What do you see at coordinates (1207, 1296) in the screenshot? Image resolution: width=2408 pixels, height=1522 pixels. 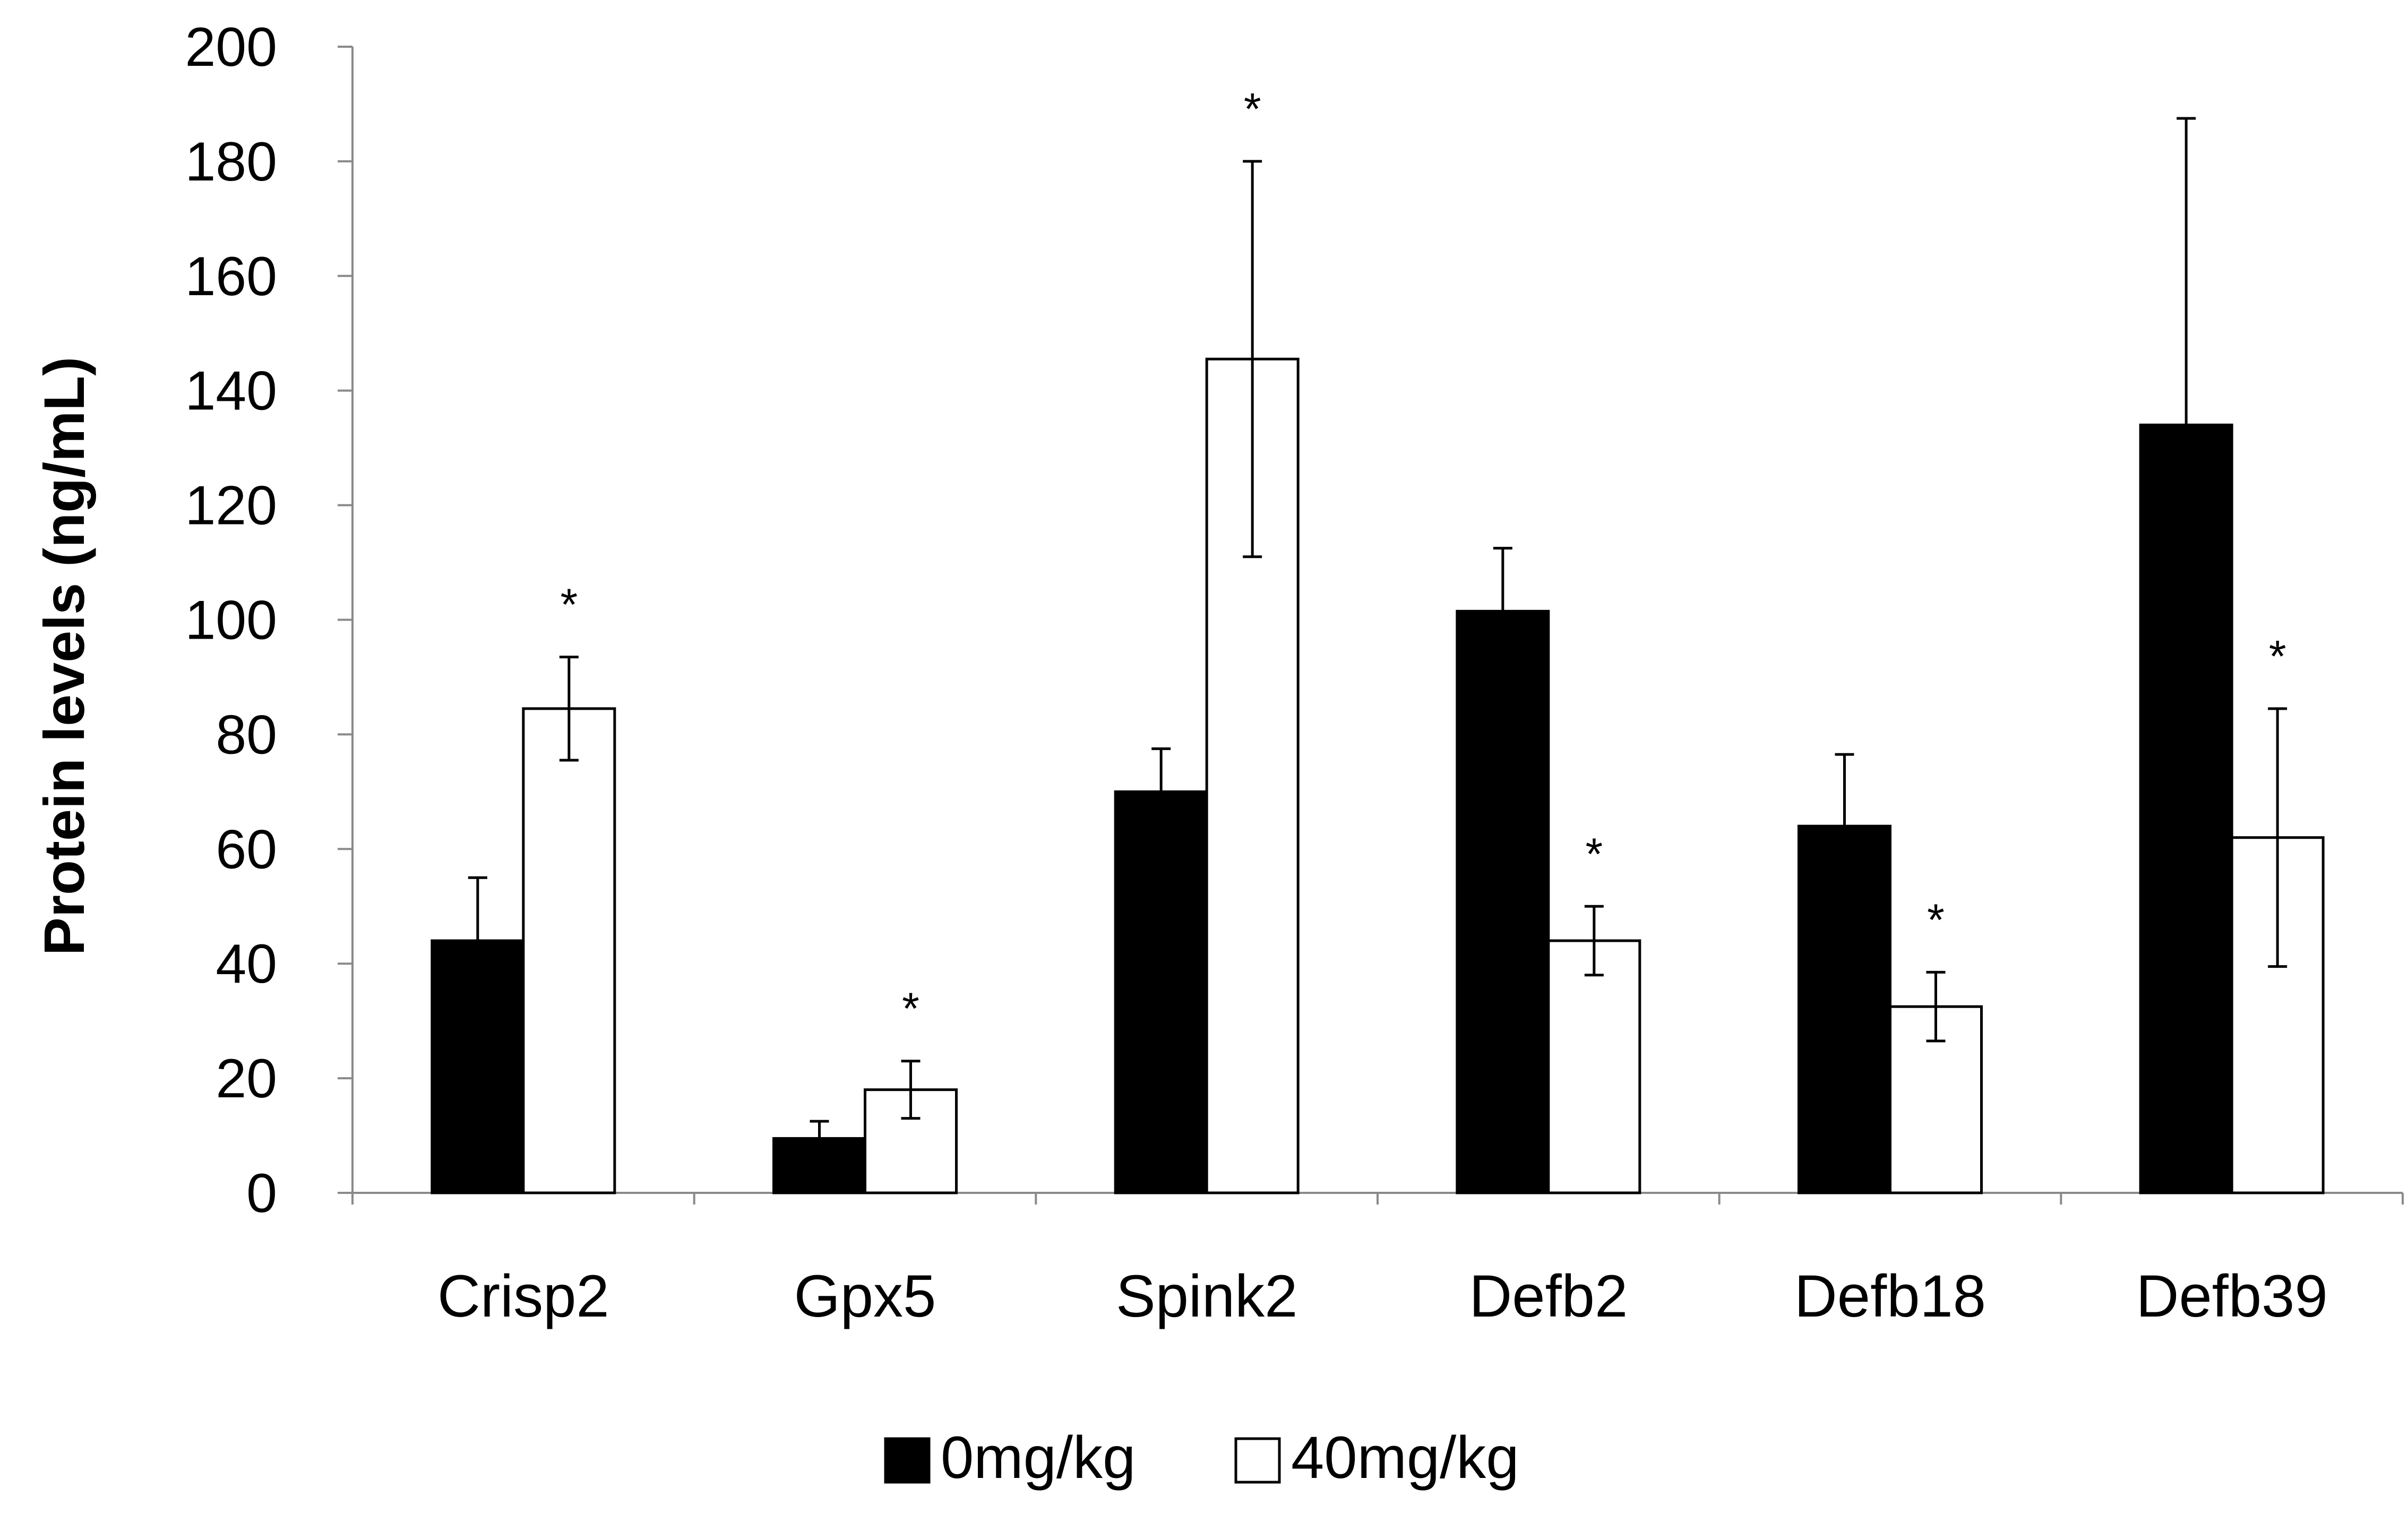 I see `x-category-label: Spink2` at bounding box center [1207, 1296].